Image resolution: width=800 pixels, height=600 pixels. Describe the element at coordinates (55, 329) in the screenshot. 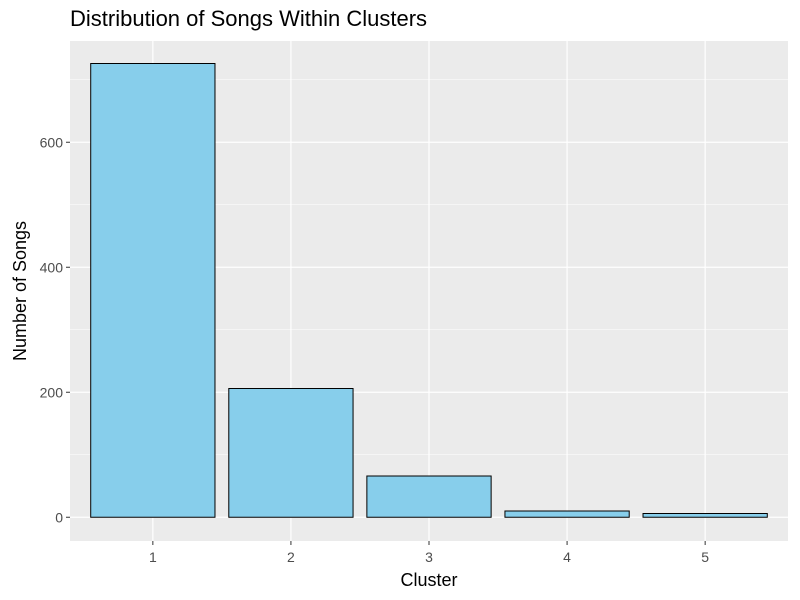

I see `y-axis-ticks: 0 200 400 600` at that location.